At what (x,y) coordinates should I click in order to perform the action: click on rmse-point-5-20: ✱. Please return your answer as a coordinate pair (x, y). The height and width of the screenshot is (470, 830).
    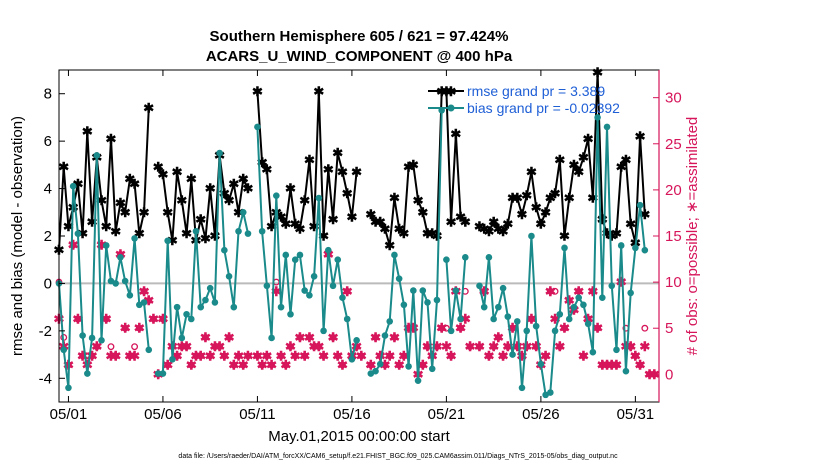
    Looking at the image, I should click on (574, 164).